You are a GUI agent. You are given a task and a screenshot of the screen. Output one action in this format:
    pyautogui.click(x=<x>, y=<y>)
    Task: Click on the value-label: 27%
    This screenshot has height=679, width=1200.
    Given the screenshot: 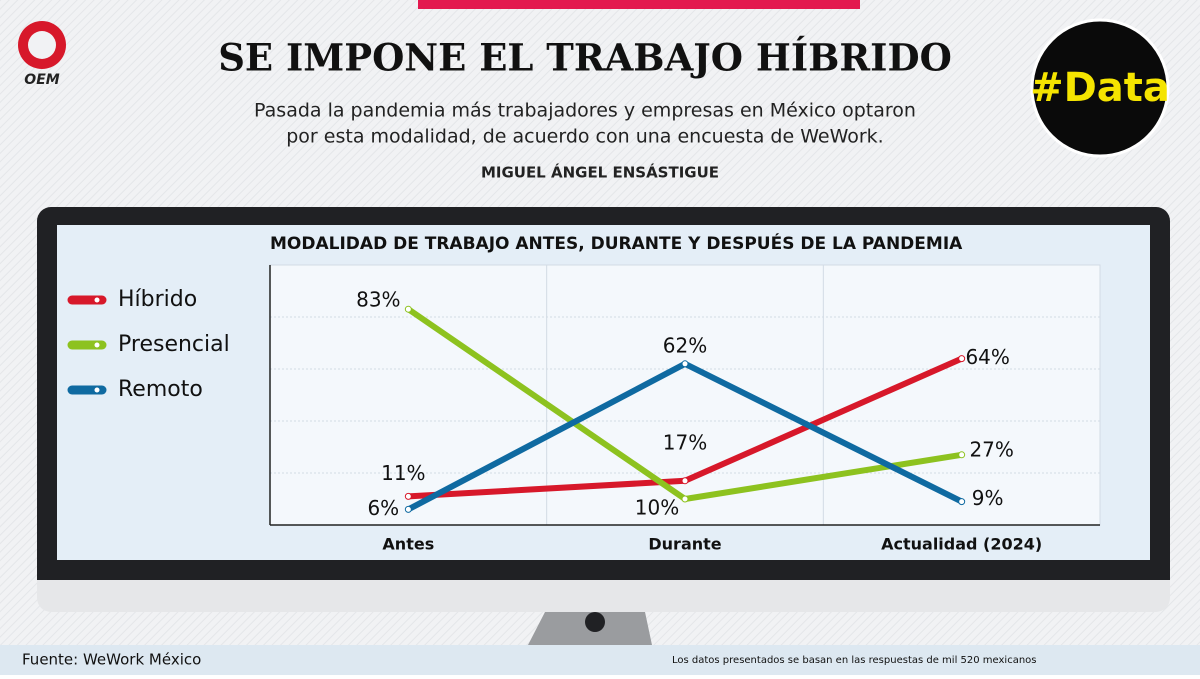 What is the action you would take?
    pyautogui.click(x=991, y=449)
    